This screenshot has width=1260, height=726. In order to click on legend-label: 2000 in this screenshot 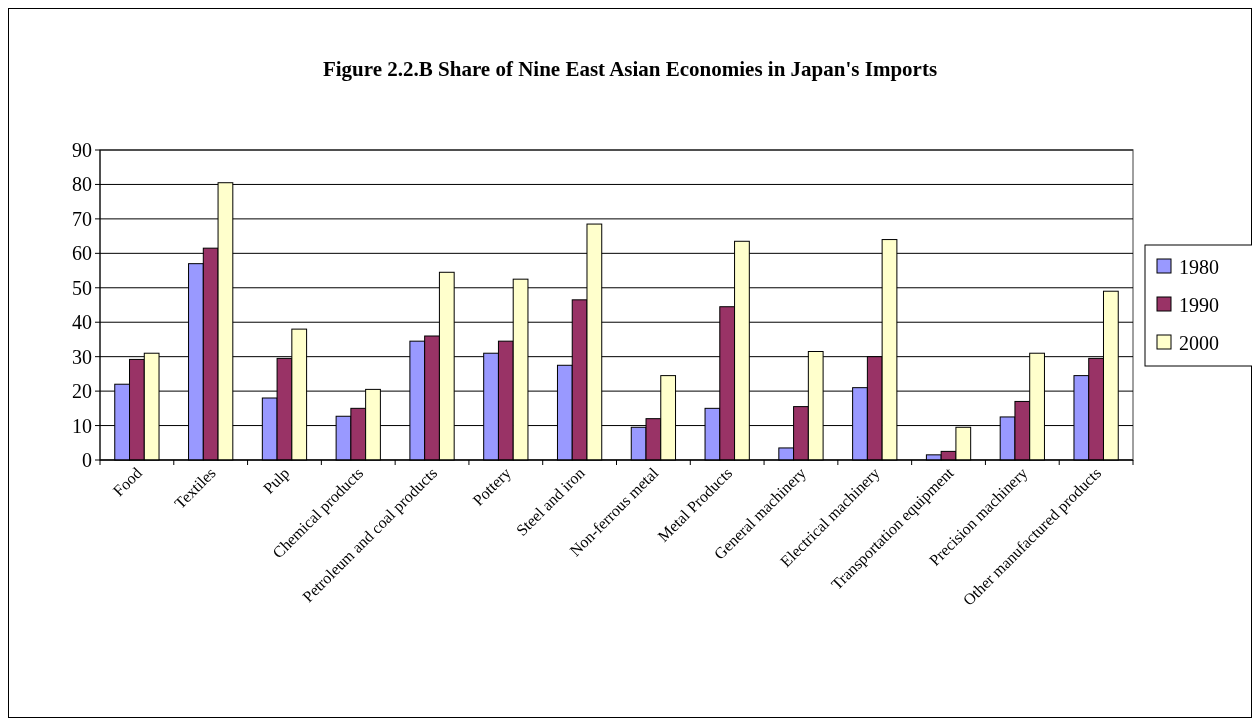, I will do `click(1199, 343)`.